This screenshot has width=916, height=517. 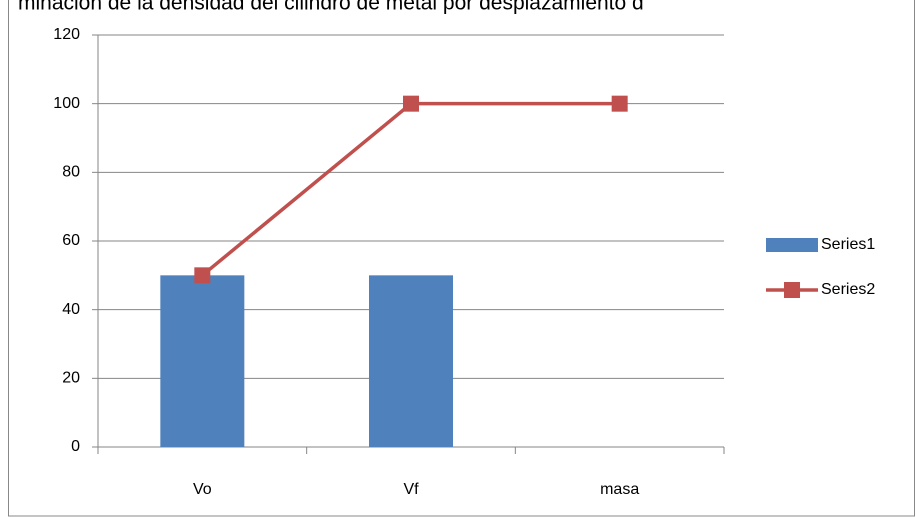 I want to click on y-tick-label: 60, so click(x=71, y=240).